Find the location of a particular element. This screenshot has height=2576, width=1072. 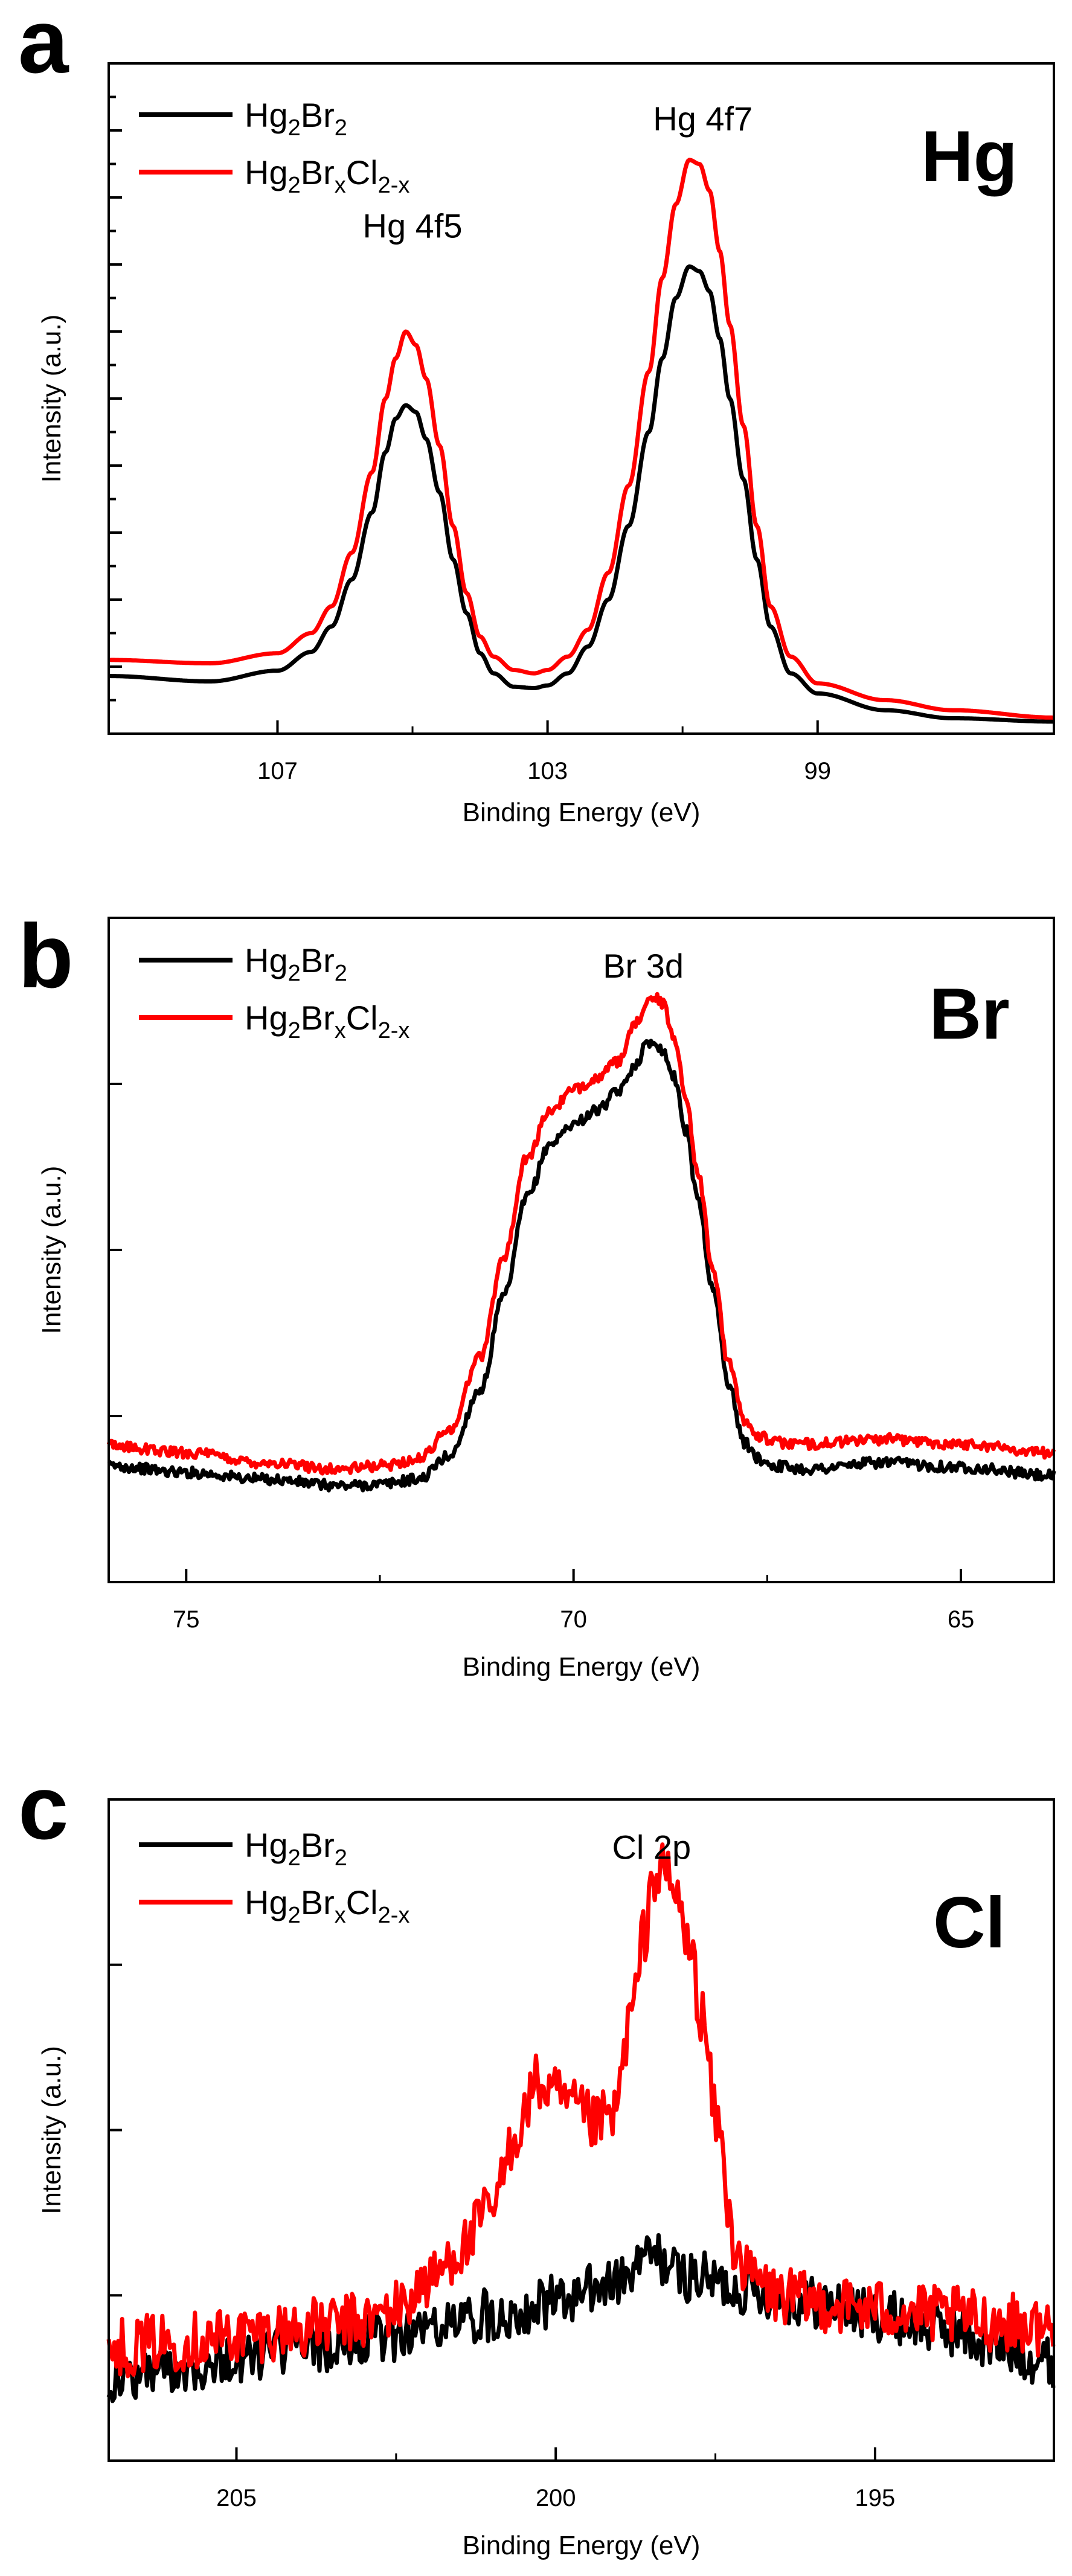

peak-annotation: Cl 2p is located at coordinates (652, 1847).